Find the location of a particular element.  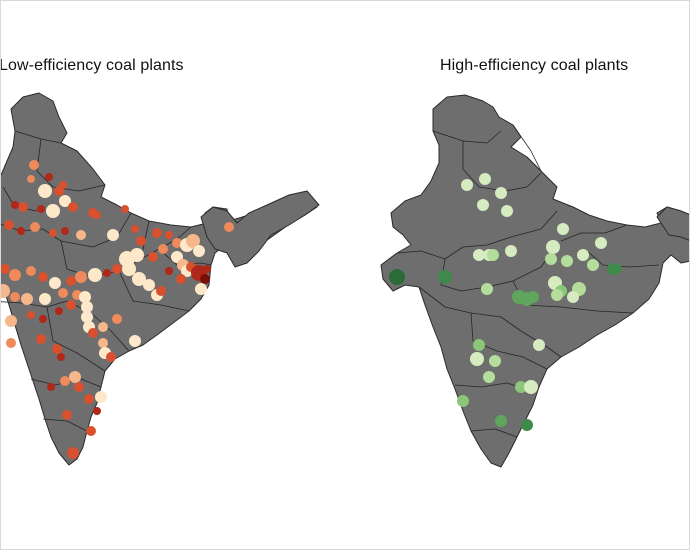

left-map-title: Low-efficiency coal plants is located at coordinates (92, 65).